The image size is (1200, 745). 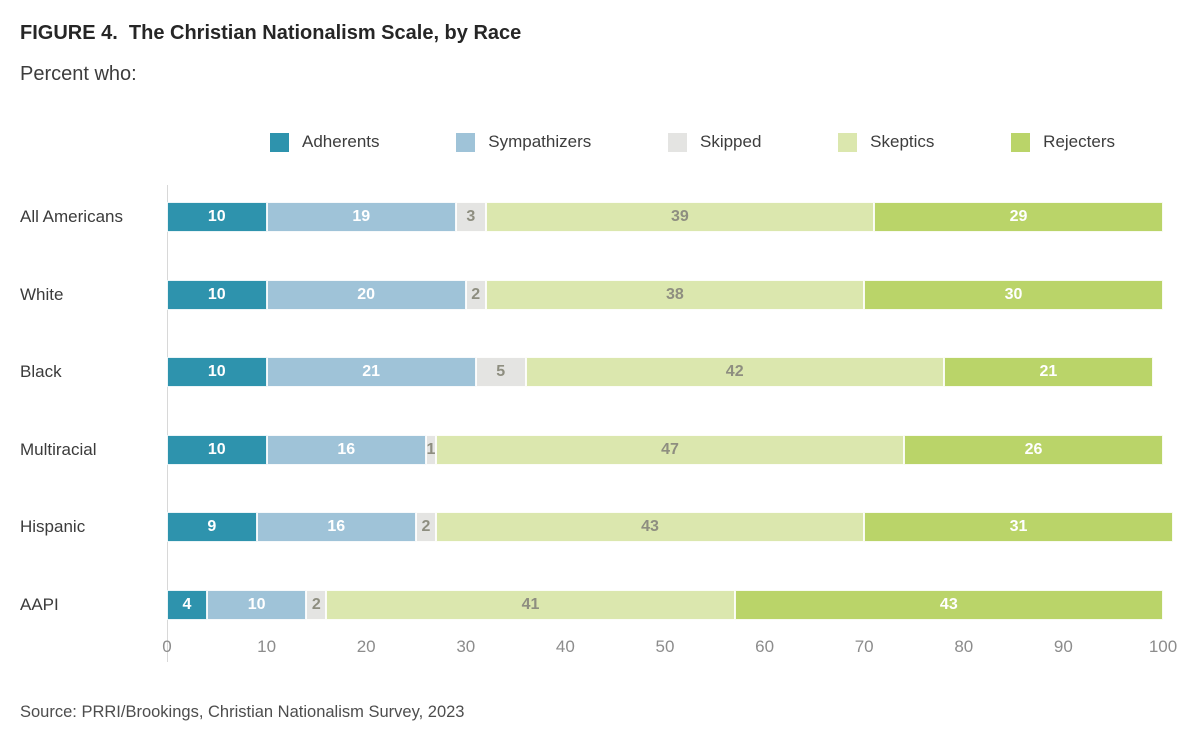 I want to click on bar-row: Hispanic 9 16 2 43 31, so click(x=600, y=527).